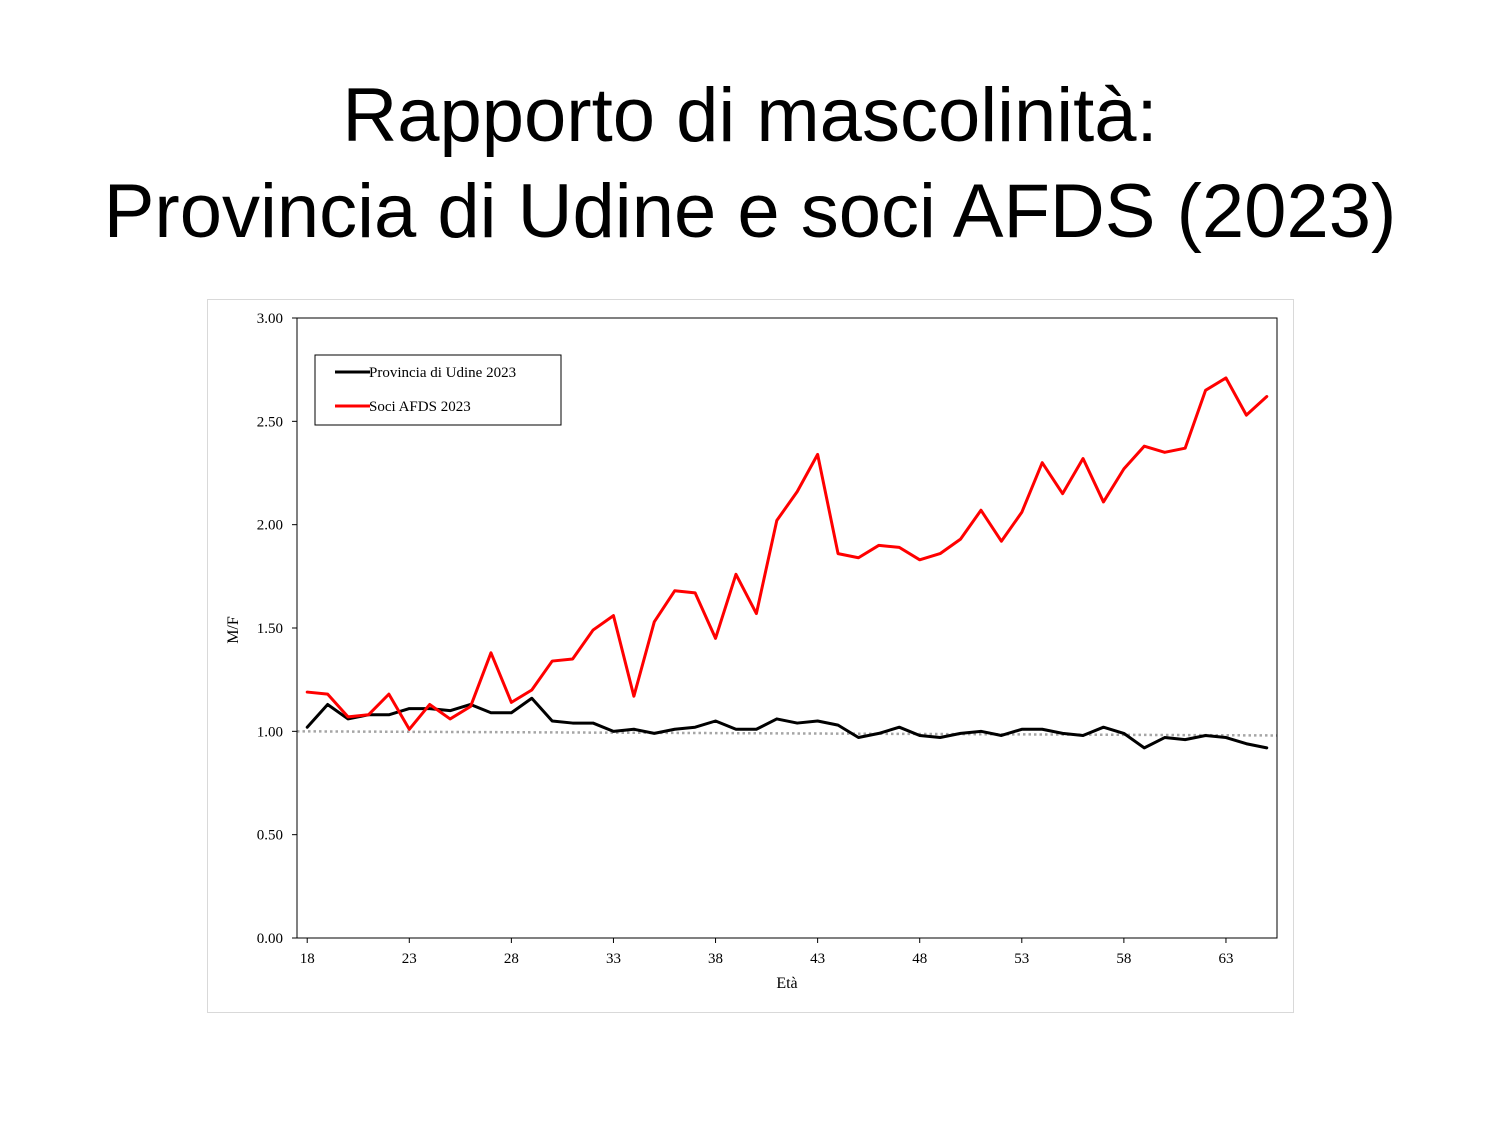 Image resolution: width=1500 pixels, height=1125 pixels. What do you see at coordinates (270, 319) in the screenshot?
I see `y-tick-label: 3.00` at bounding box center [270, 319].